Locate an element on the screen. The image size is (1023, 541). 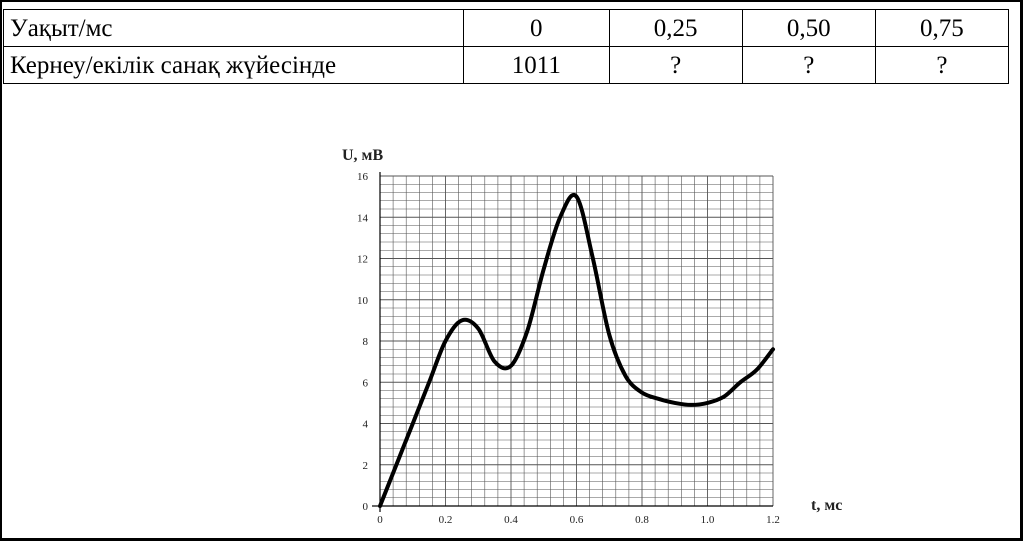
y-tick-label: 8 is located at coordinates (366, 342).